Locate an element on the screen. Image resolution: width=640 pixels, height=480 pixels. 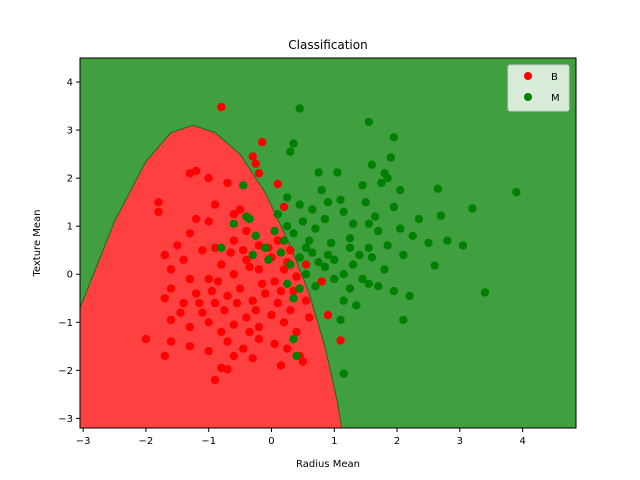
legend-label-b: B is located at coordinates (554, 77).